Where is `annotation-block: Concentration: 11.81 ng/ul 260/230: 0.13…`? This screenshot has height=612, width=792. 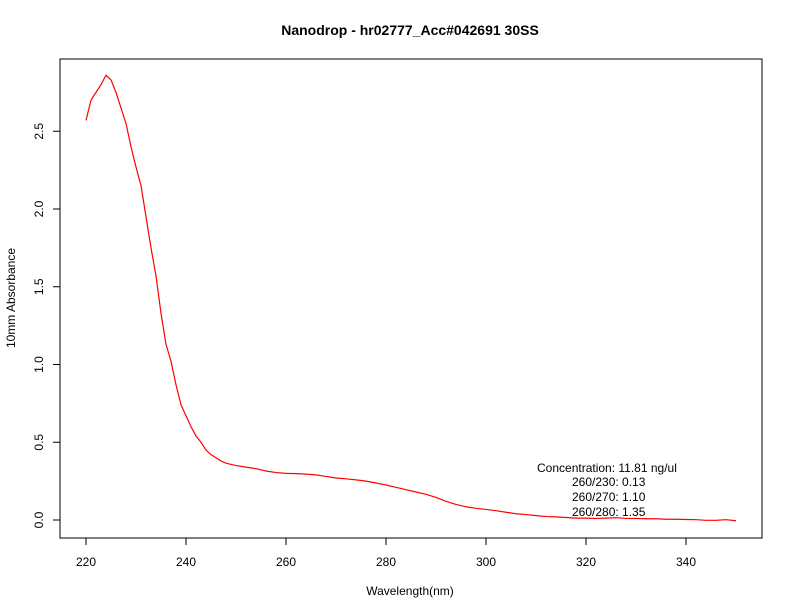 annotation-block: Concentration: 11.81 ng/ul 260/230: 0.13… is located at coordinates (607, 490).